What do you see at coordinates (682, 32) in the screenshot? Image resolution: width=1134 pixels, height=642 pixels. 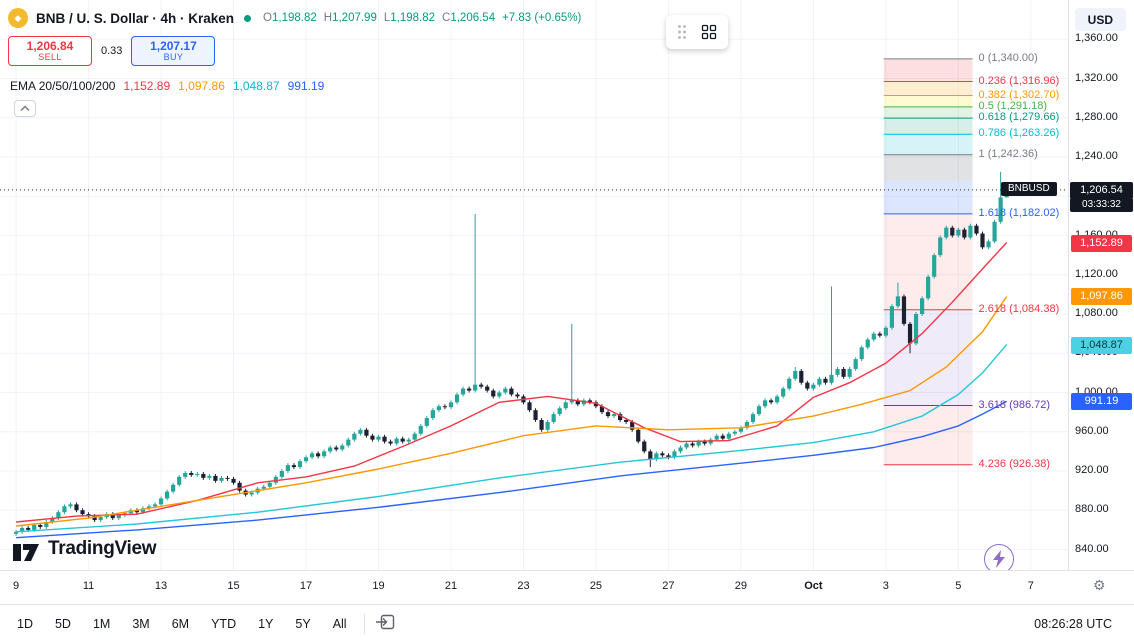 I see `drag-handle-icon` at bounding box center [682, 32].